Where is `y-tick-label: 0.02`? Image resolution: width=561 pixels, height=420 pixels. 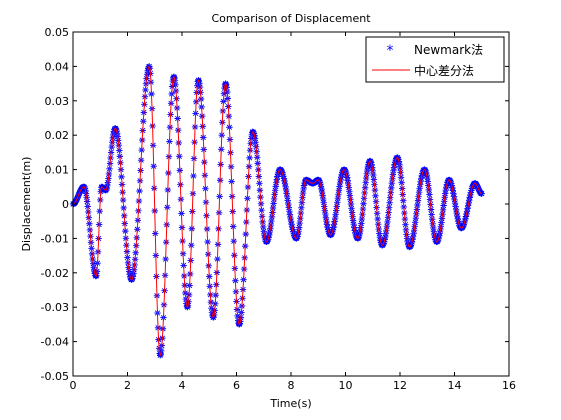 y-tick-label: 0.02 is located at coordinates (57, 135).